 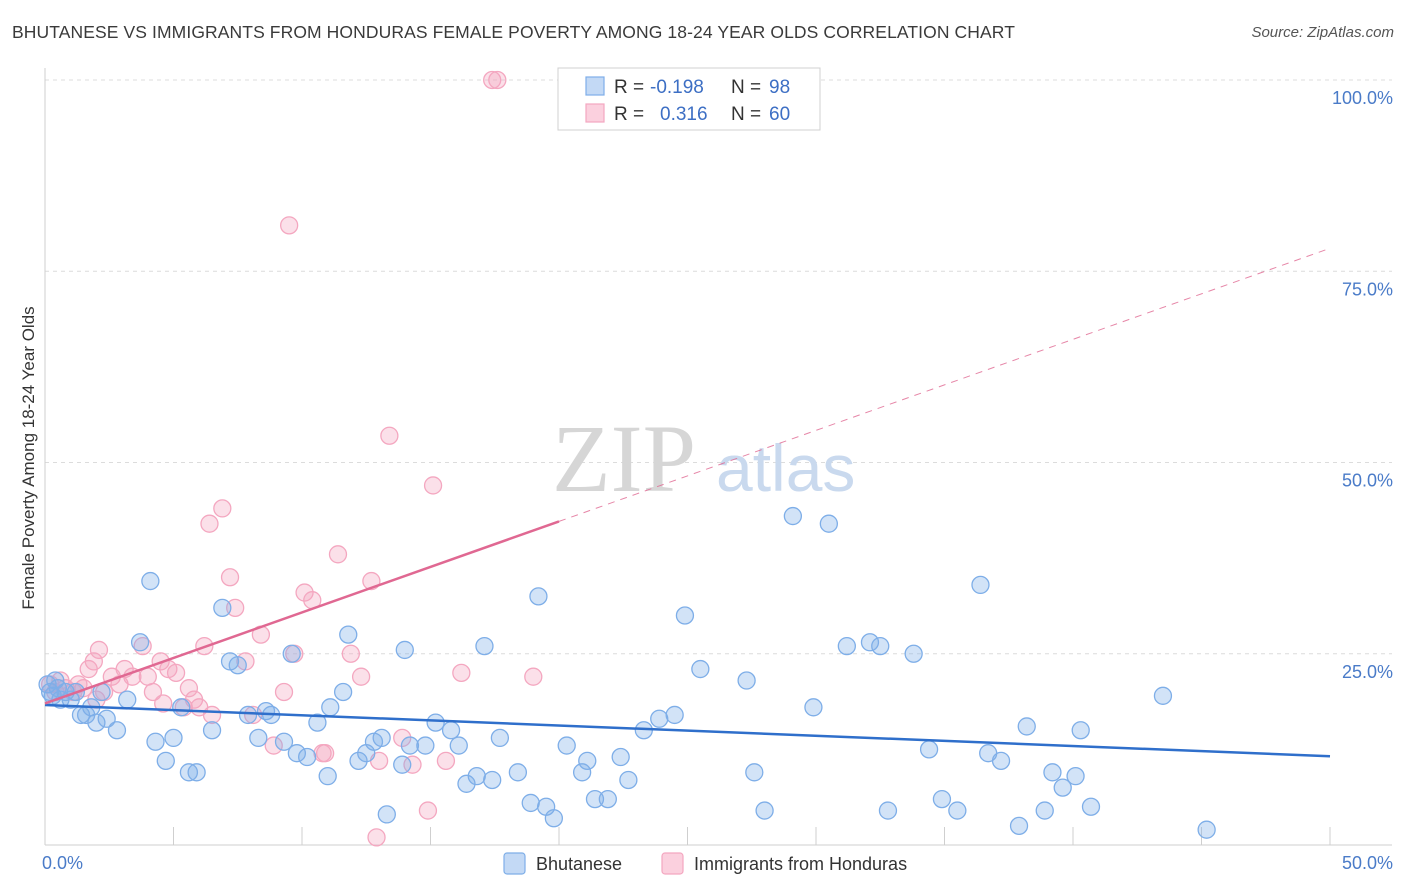 I want to click on watermark-zip: ZIP, so click(x=624, y=458).